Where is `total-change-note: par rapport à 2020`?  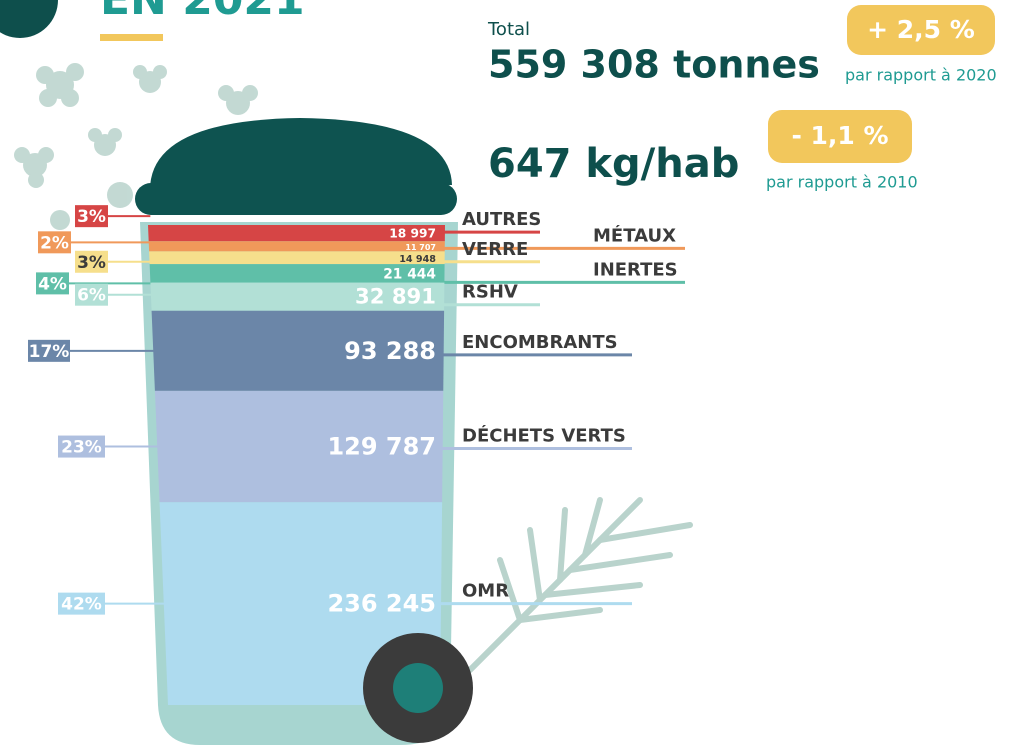
total-change-note: par rapport à 2020 is located at coordinates (921, 75).